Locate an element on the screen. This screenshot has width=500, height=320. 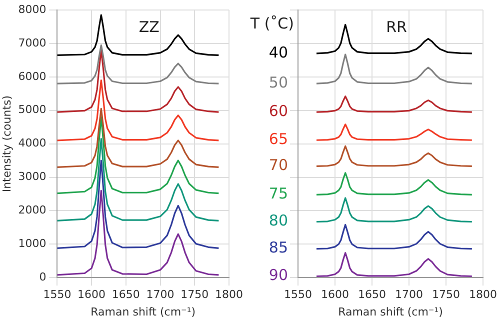
series-label: 85 is located at coordinates (278, 247).